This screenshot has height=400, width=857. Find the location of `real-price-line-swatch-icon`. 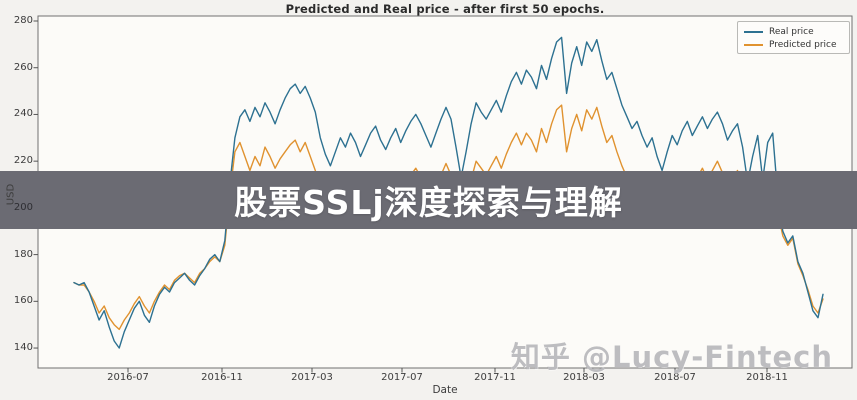

real-price-line-swatch-icon is located at coordinates (753, 31).